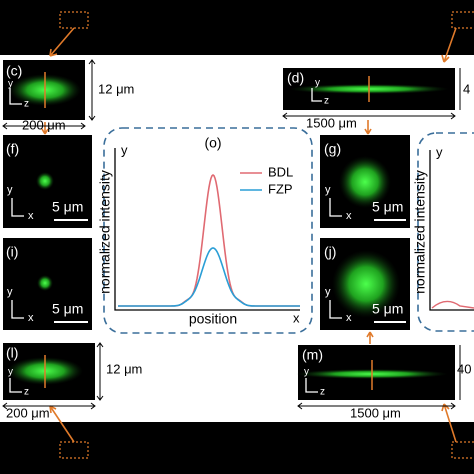 Image resolution: width=474 pixels, height=474 pixels. I want to click on panel-label: (f), so click(12, 149).